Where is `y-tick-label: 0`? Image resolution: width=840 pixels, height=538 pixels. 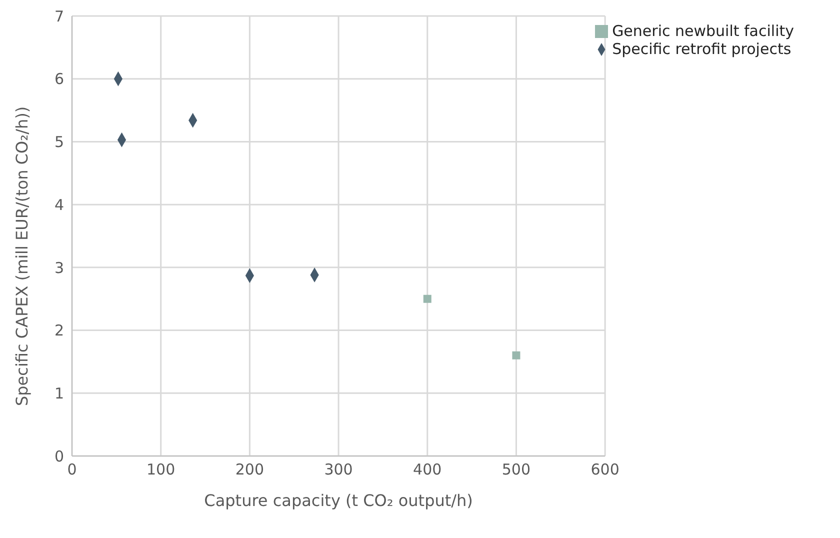 y-tick-label: 0 is located at coordinates (59, 456).